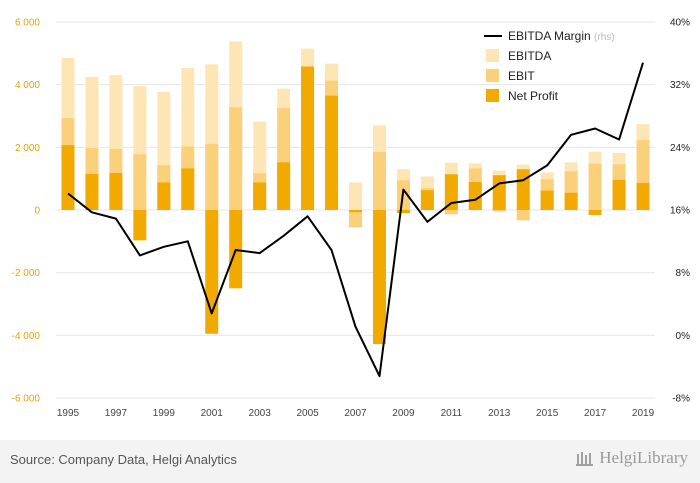 The height and width of the screenshot is (483, 700). I want to click on left-tick-label: -2 000, so click(26, 273).